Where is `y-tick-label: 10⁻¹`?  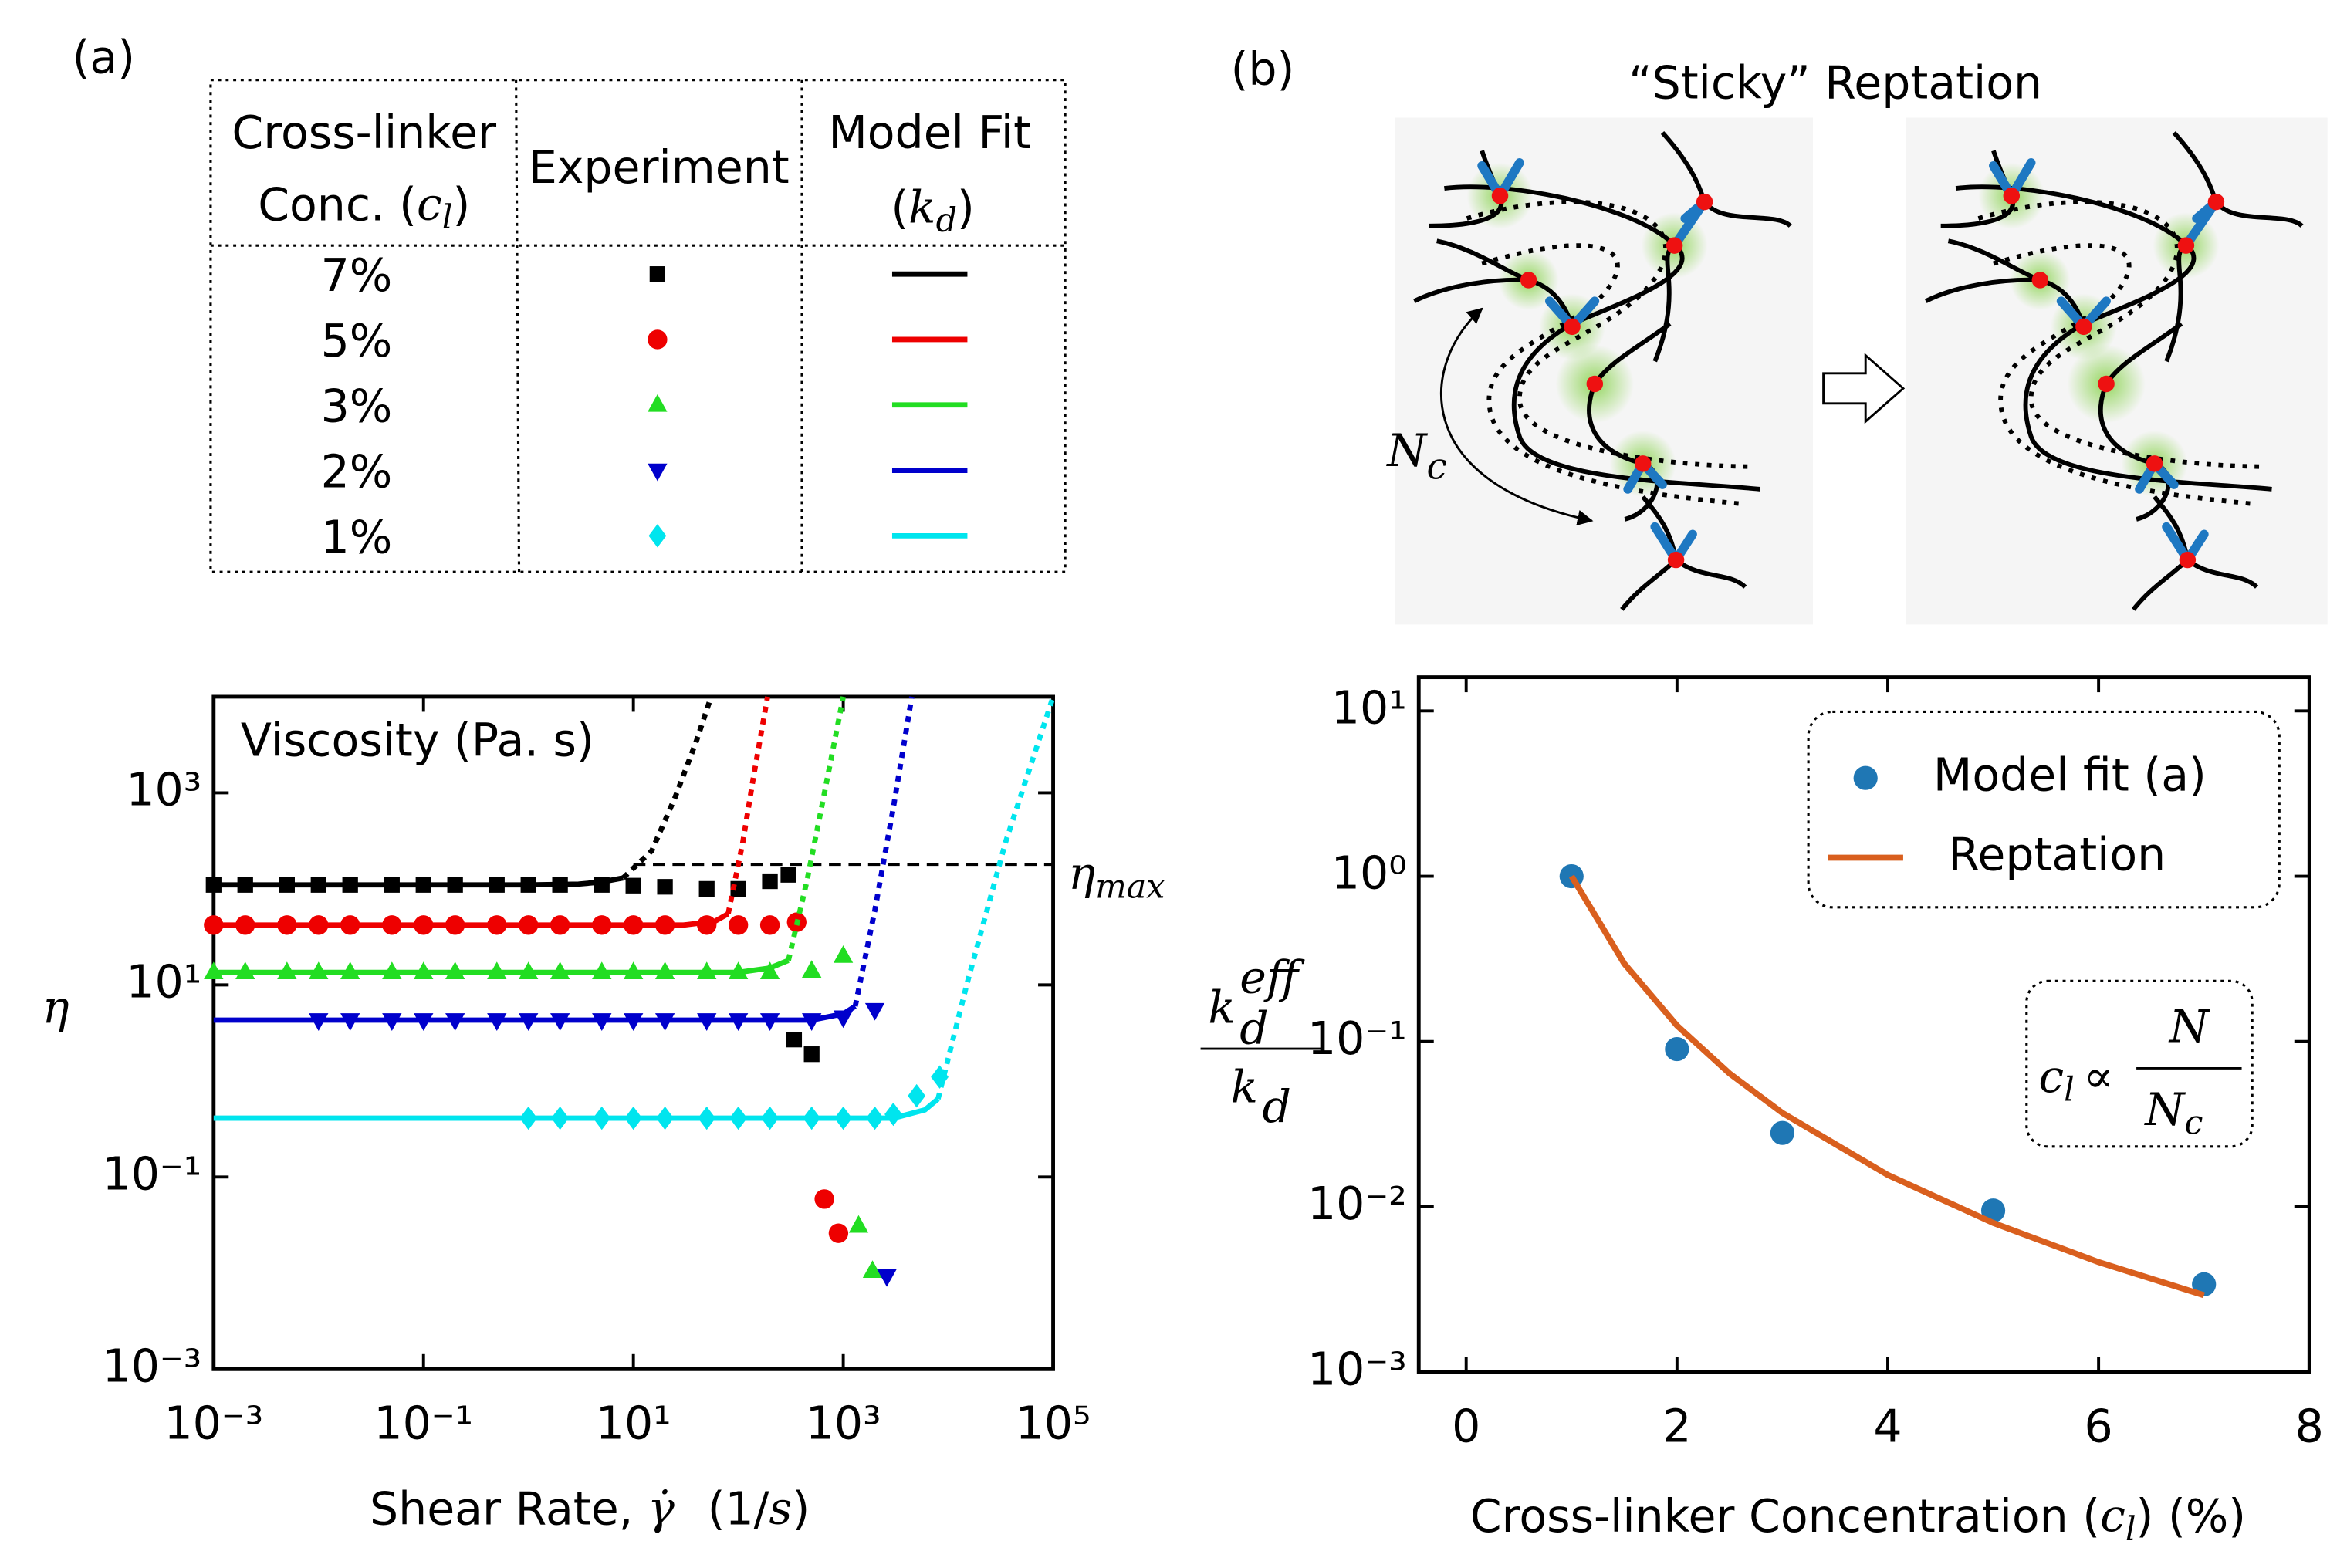
y-tick-label: 10⁻¹ is located at coordinates (1357, 1038).